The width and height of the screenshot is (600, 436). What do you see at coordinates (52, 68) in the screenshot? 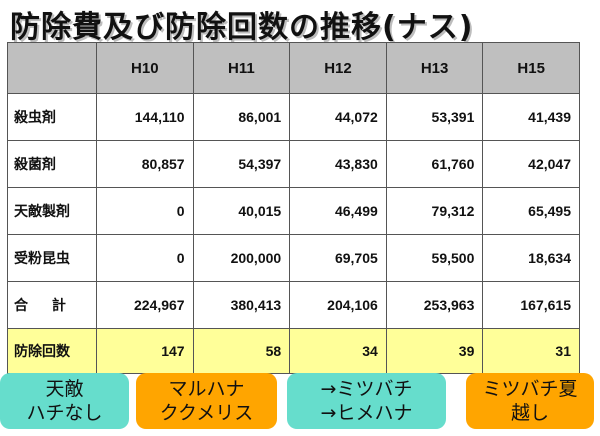
I see `column-header-blank` at bounding box center [52, 68].